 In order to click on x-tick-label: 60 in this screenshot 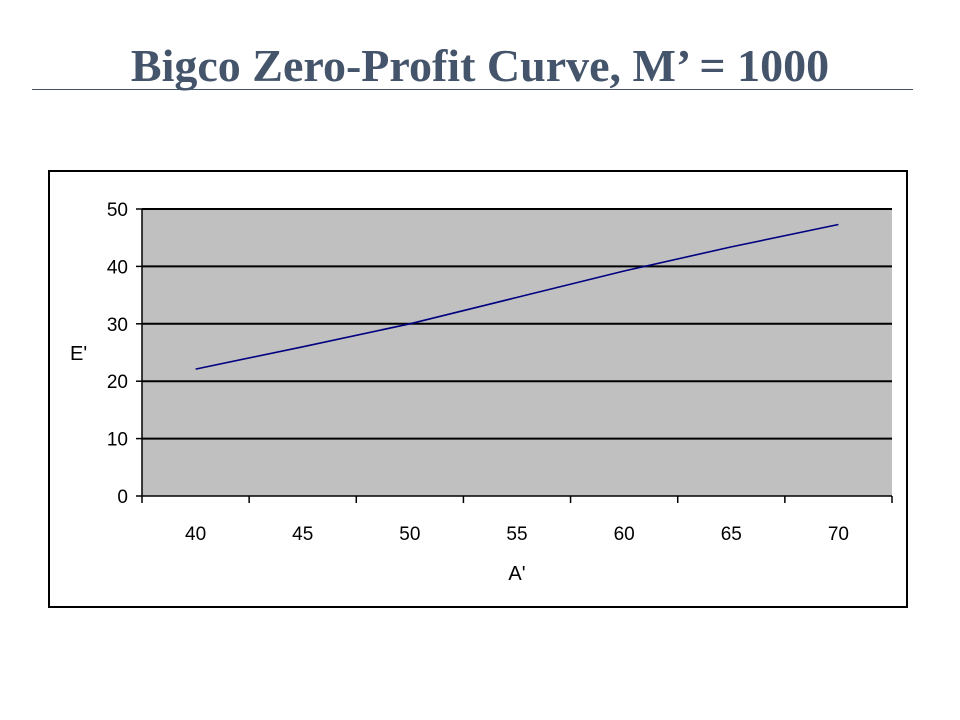, I will do `click(624, 534)`.